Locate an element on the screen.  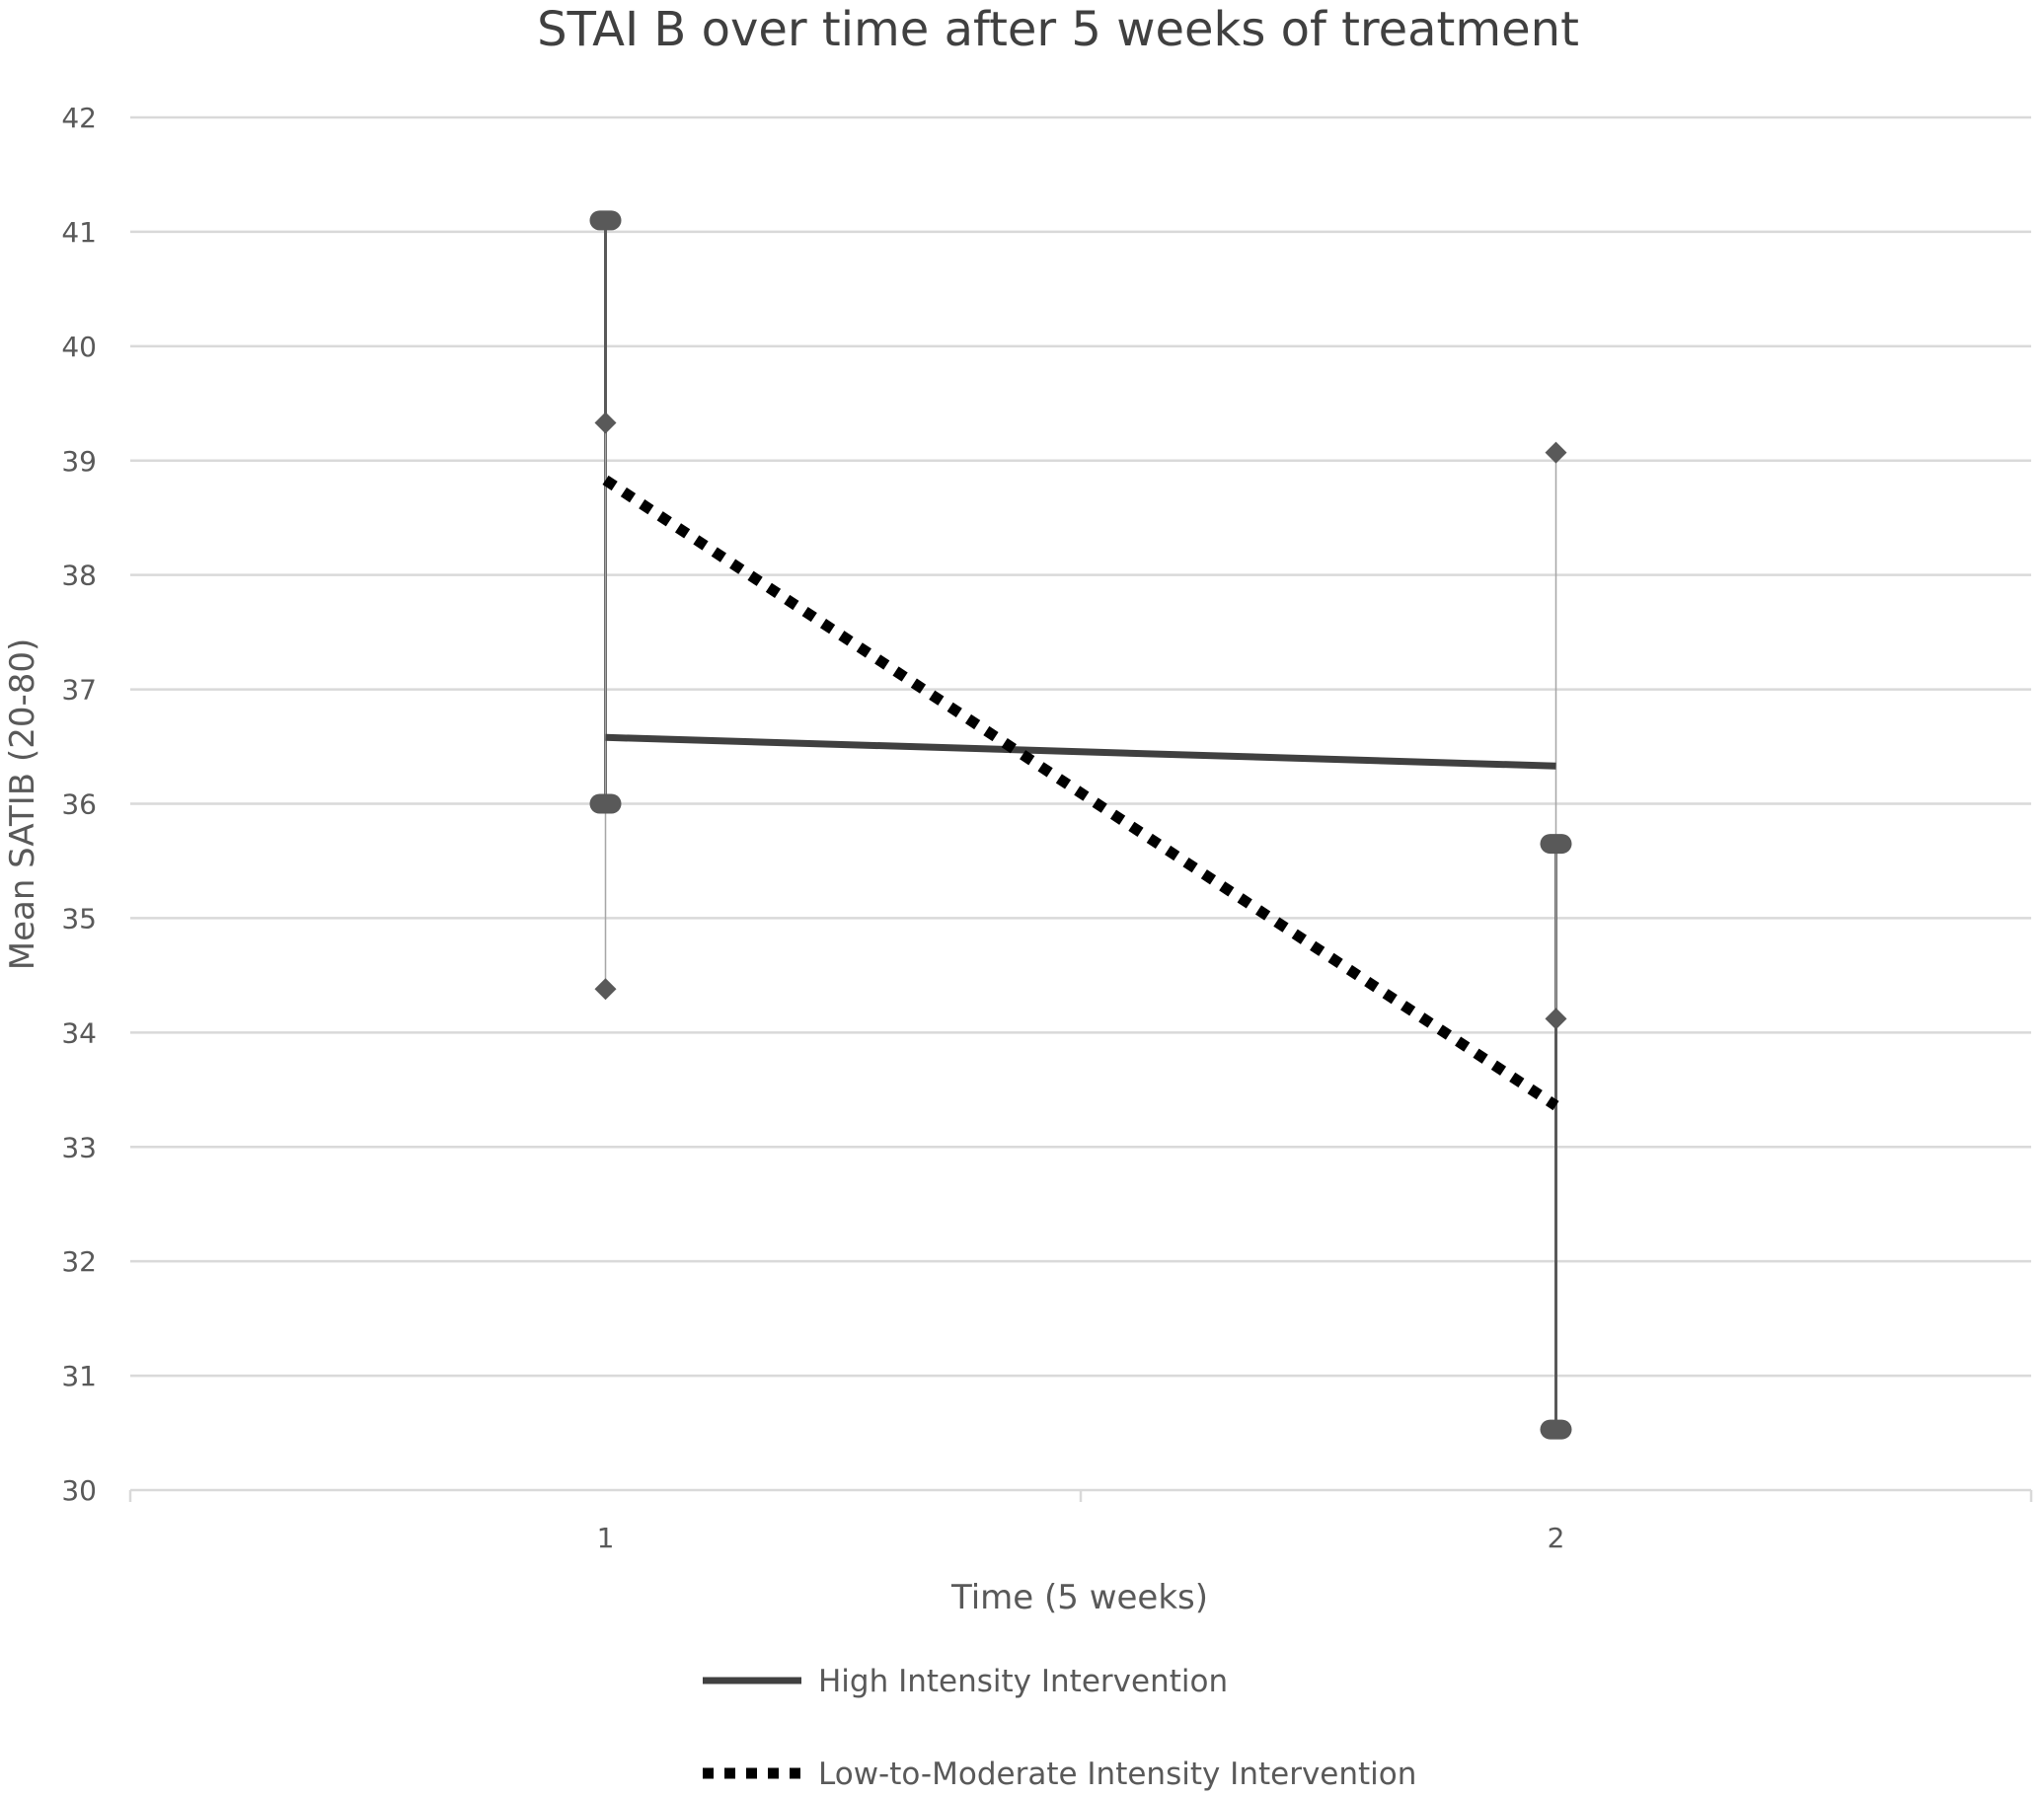
y-tick-labels: 30 31 32 33 34 35 36 37 38 39 40 41 42 is located at coordinates (79, 804).